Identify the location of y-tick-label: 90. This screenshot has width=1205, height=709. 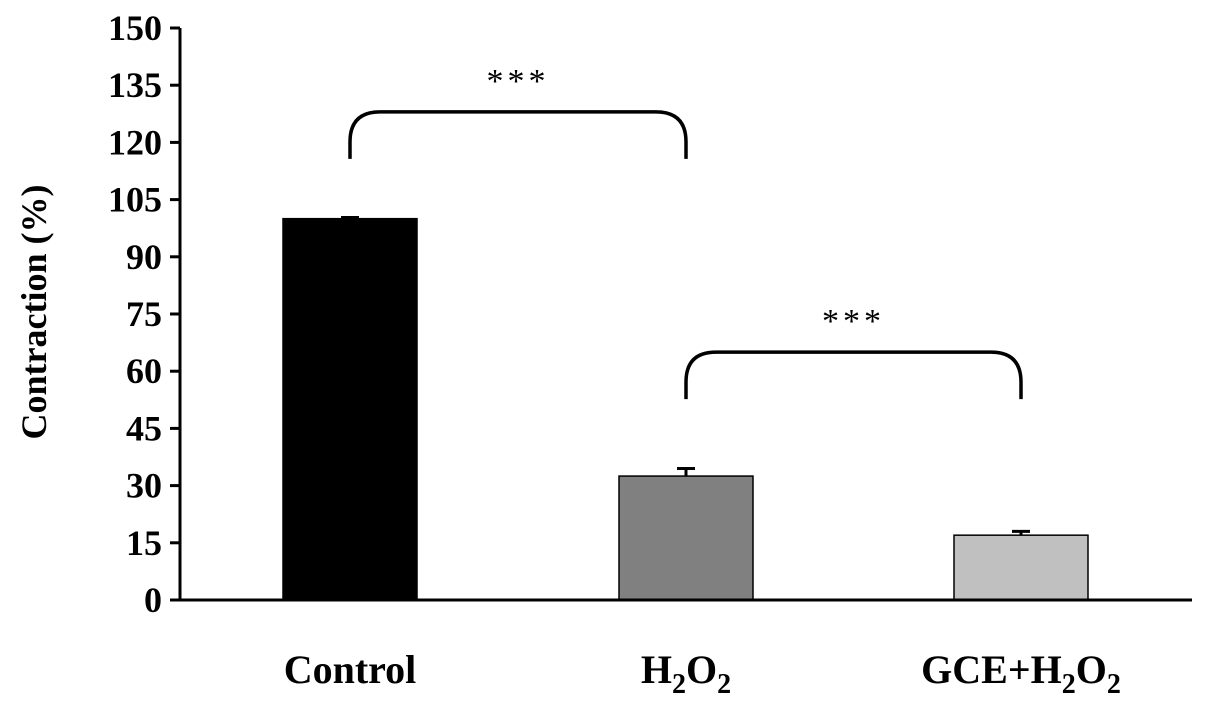
(144, 257).